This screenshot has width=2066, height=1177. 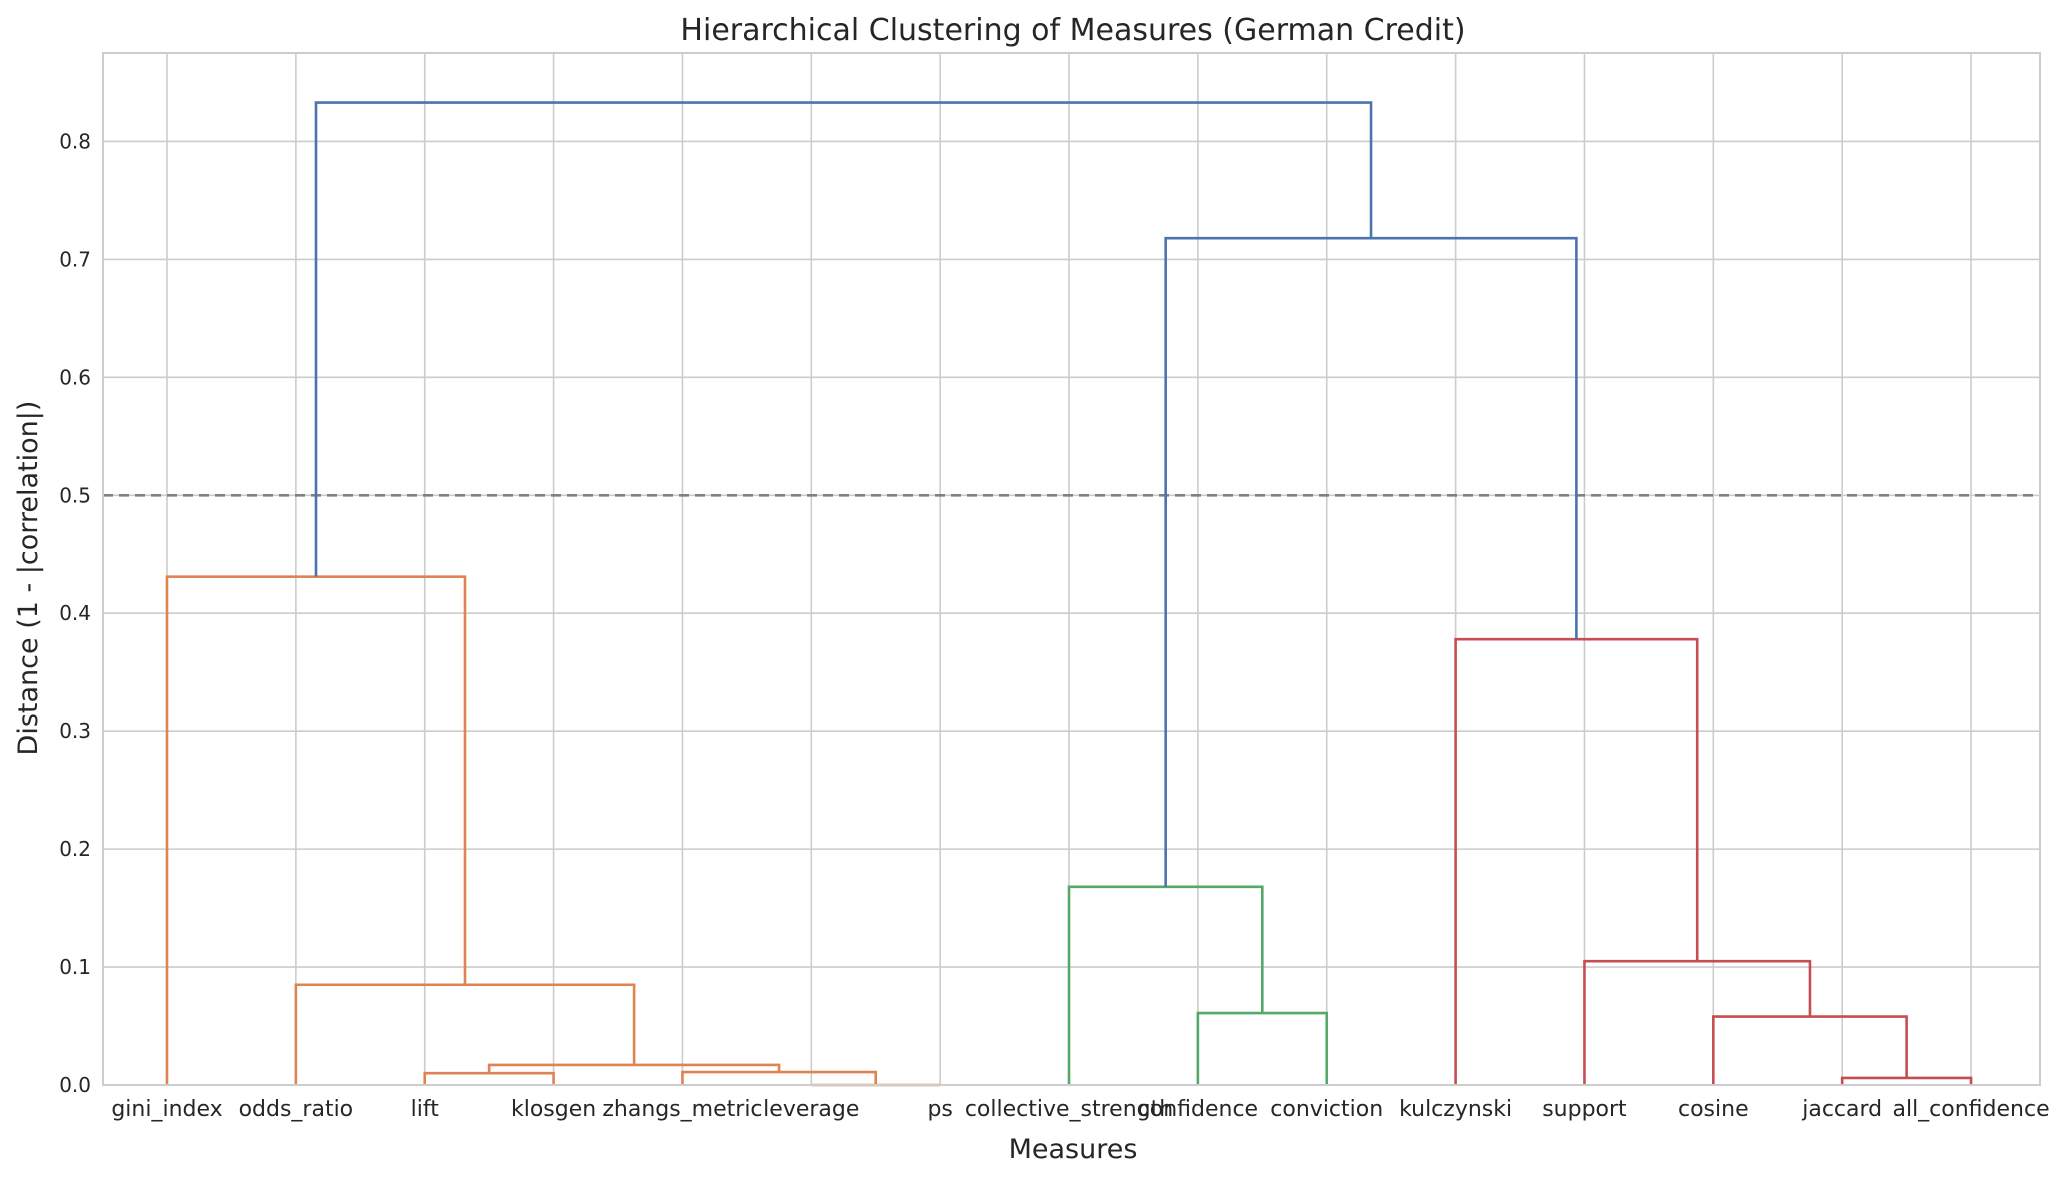 I want to click on leaf-label: klosgen, so click(x=553, y=1109).